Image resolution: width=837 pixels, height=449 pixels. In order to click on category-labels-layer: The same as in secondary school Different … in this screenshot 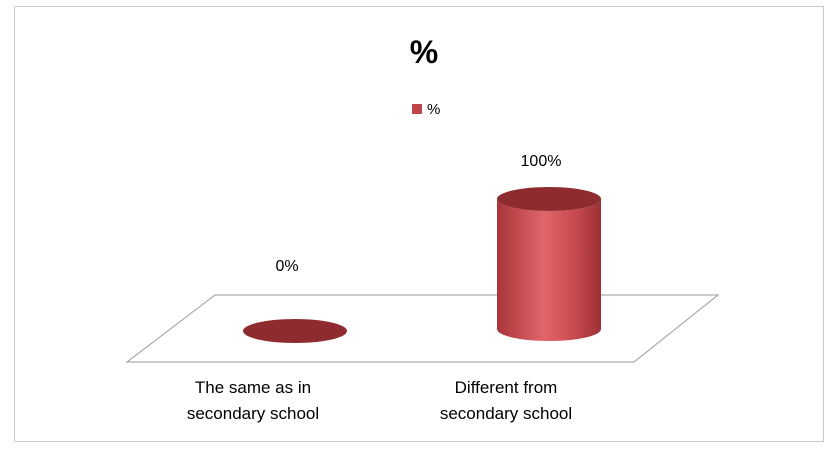, I will do `click(379, 400)`.